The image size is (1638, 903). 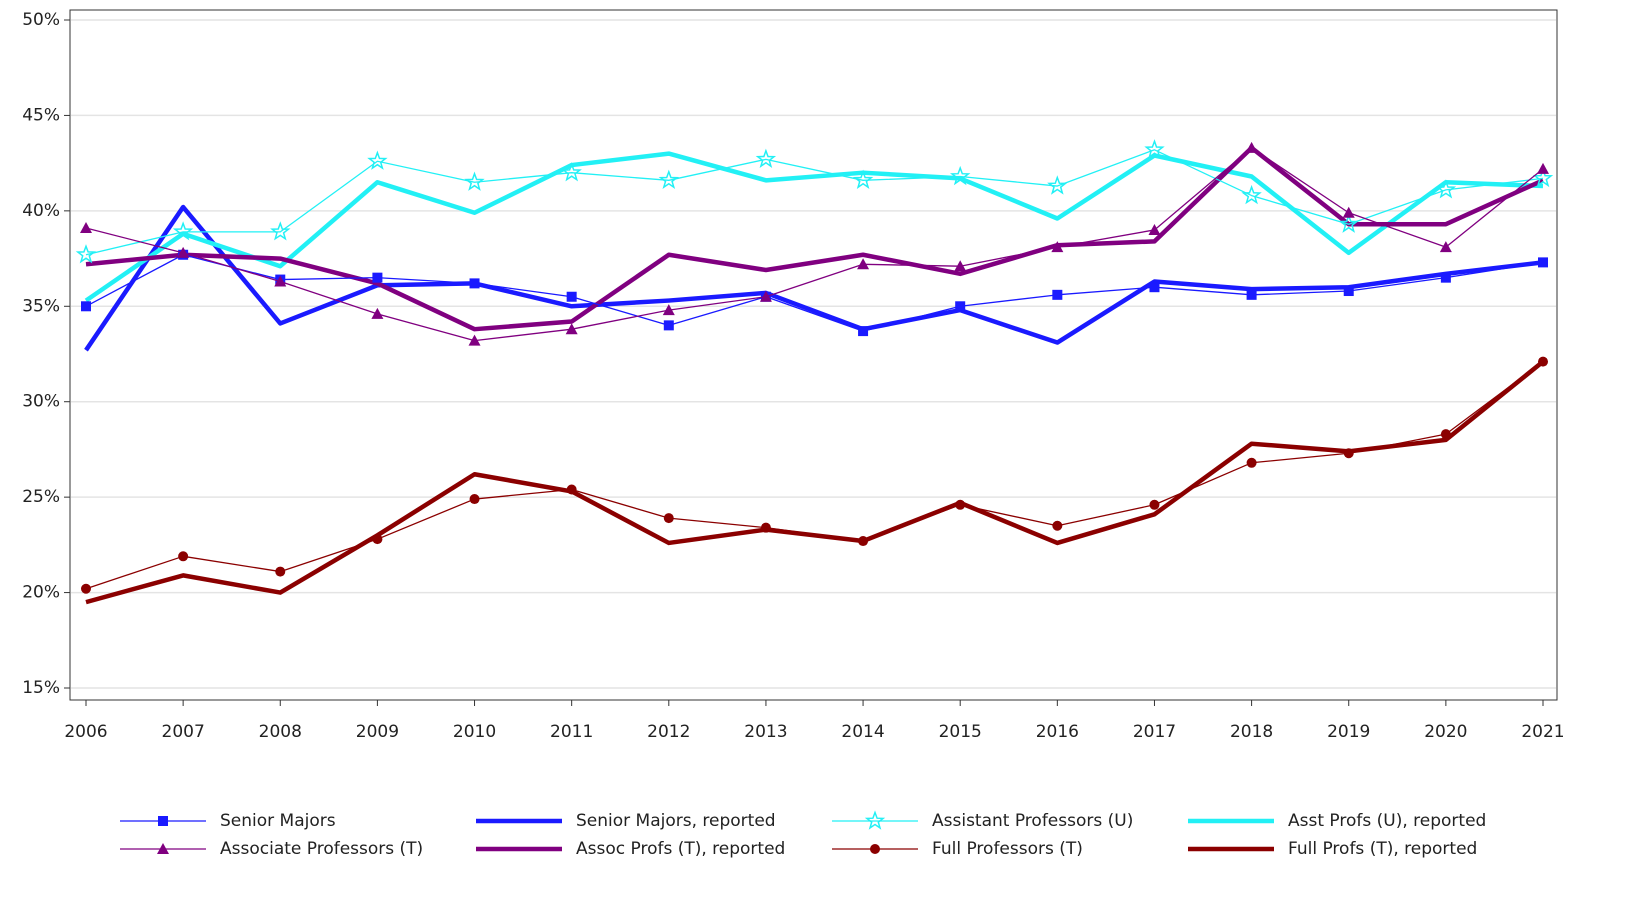 I want to click on x-tick-label: 2021, so click(x=1542, y=732).